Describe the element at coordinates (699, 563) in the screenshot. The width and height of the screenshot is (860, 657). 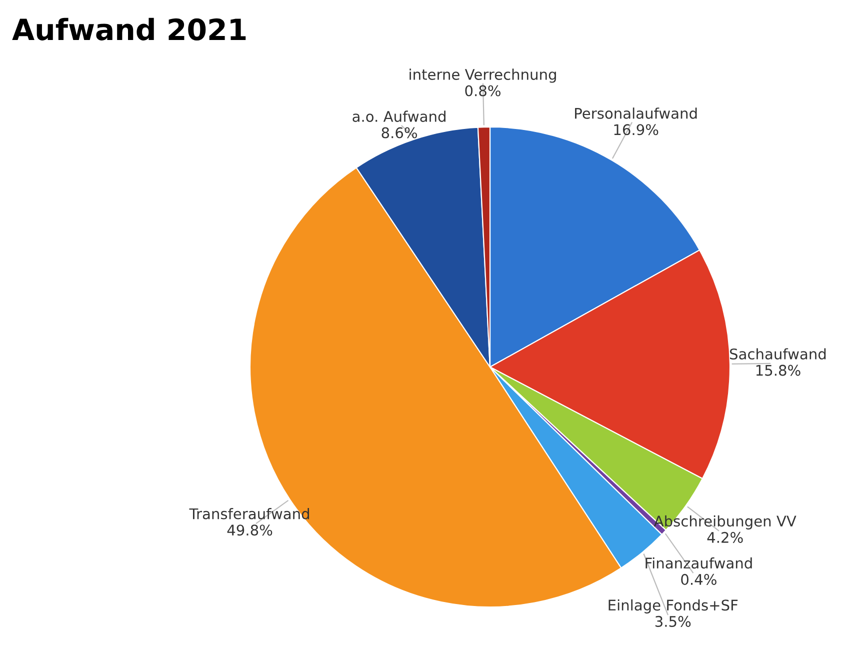
I see `slice-label: Finanzaufwand` at that location.